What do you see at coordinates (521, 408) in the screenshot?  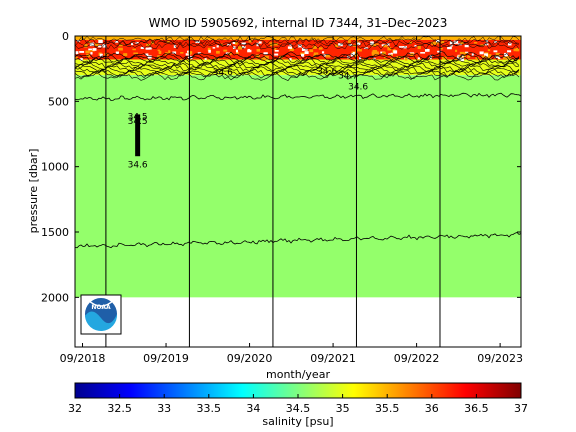 I see `colorbar-tick-label: 37` at bounding box center [521, 408].